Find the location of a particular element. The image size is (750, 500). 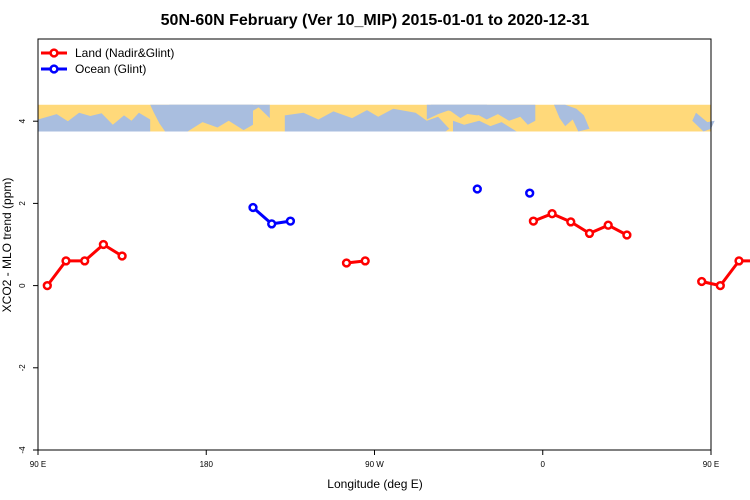

world-map-strip is located at coordinates (376, 118).